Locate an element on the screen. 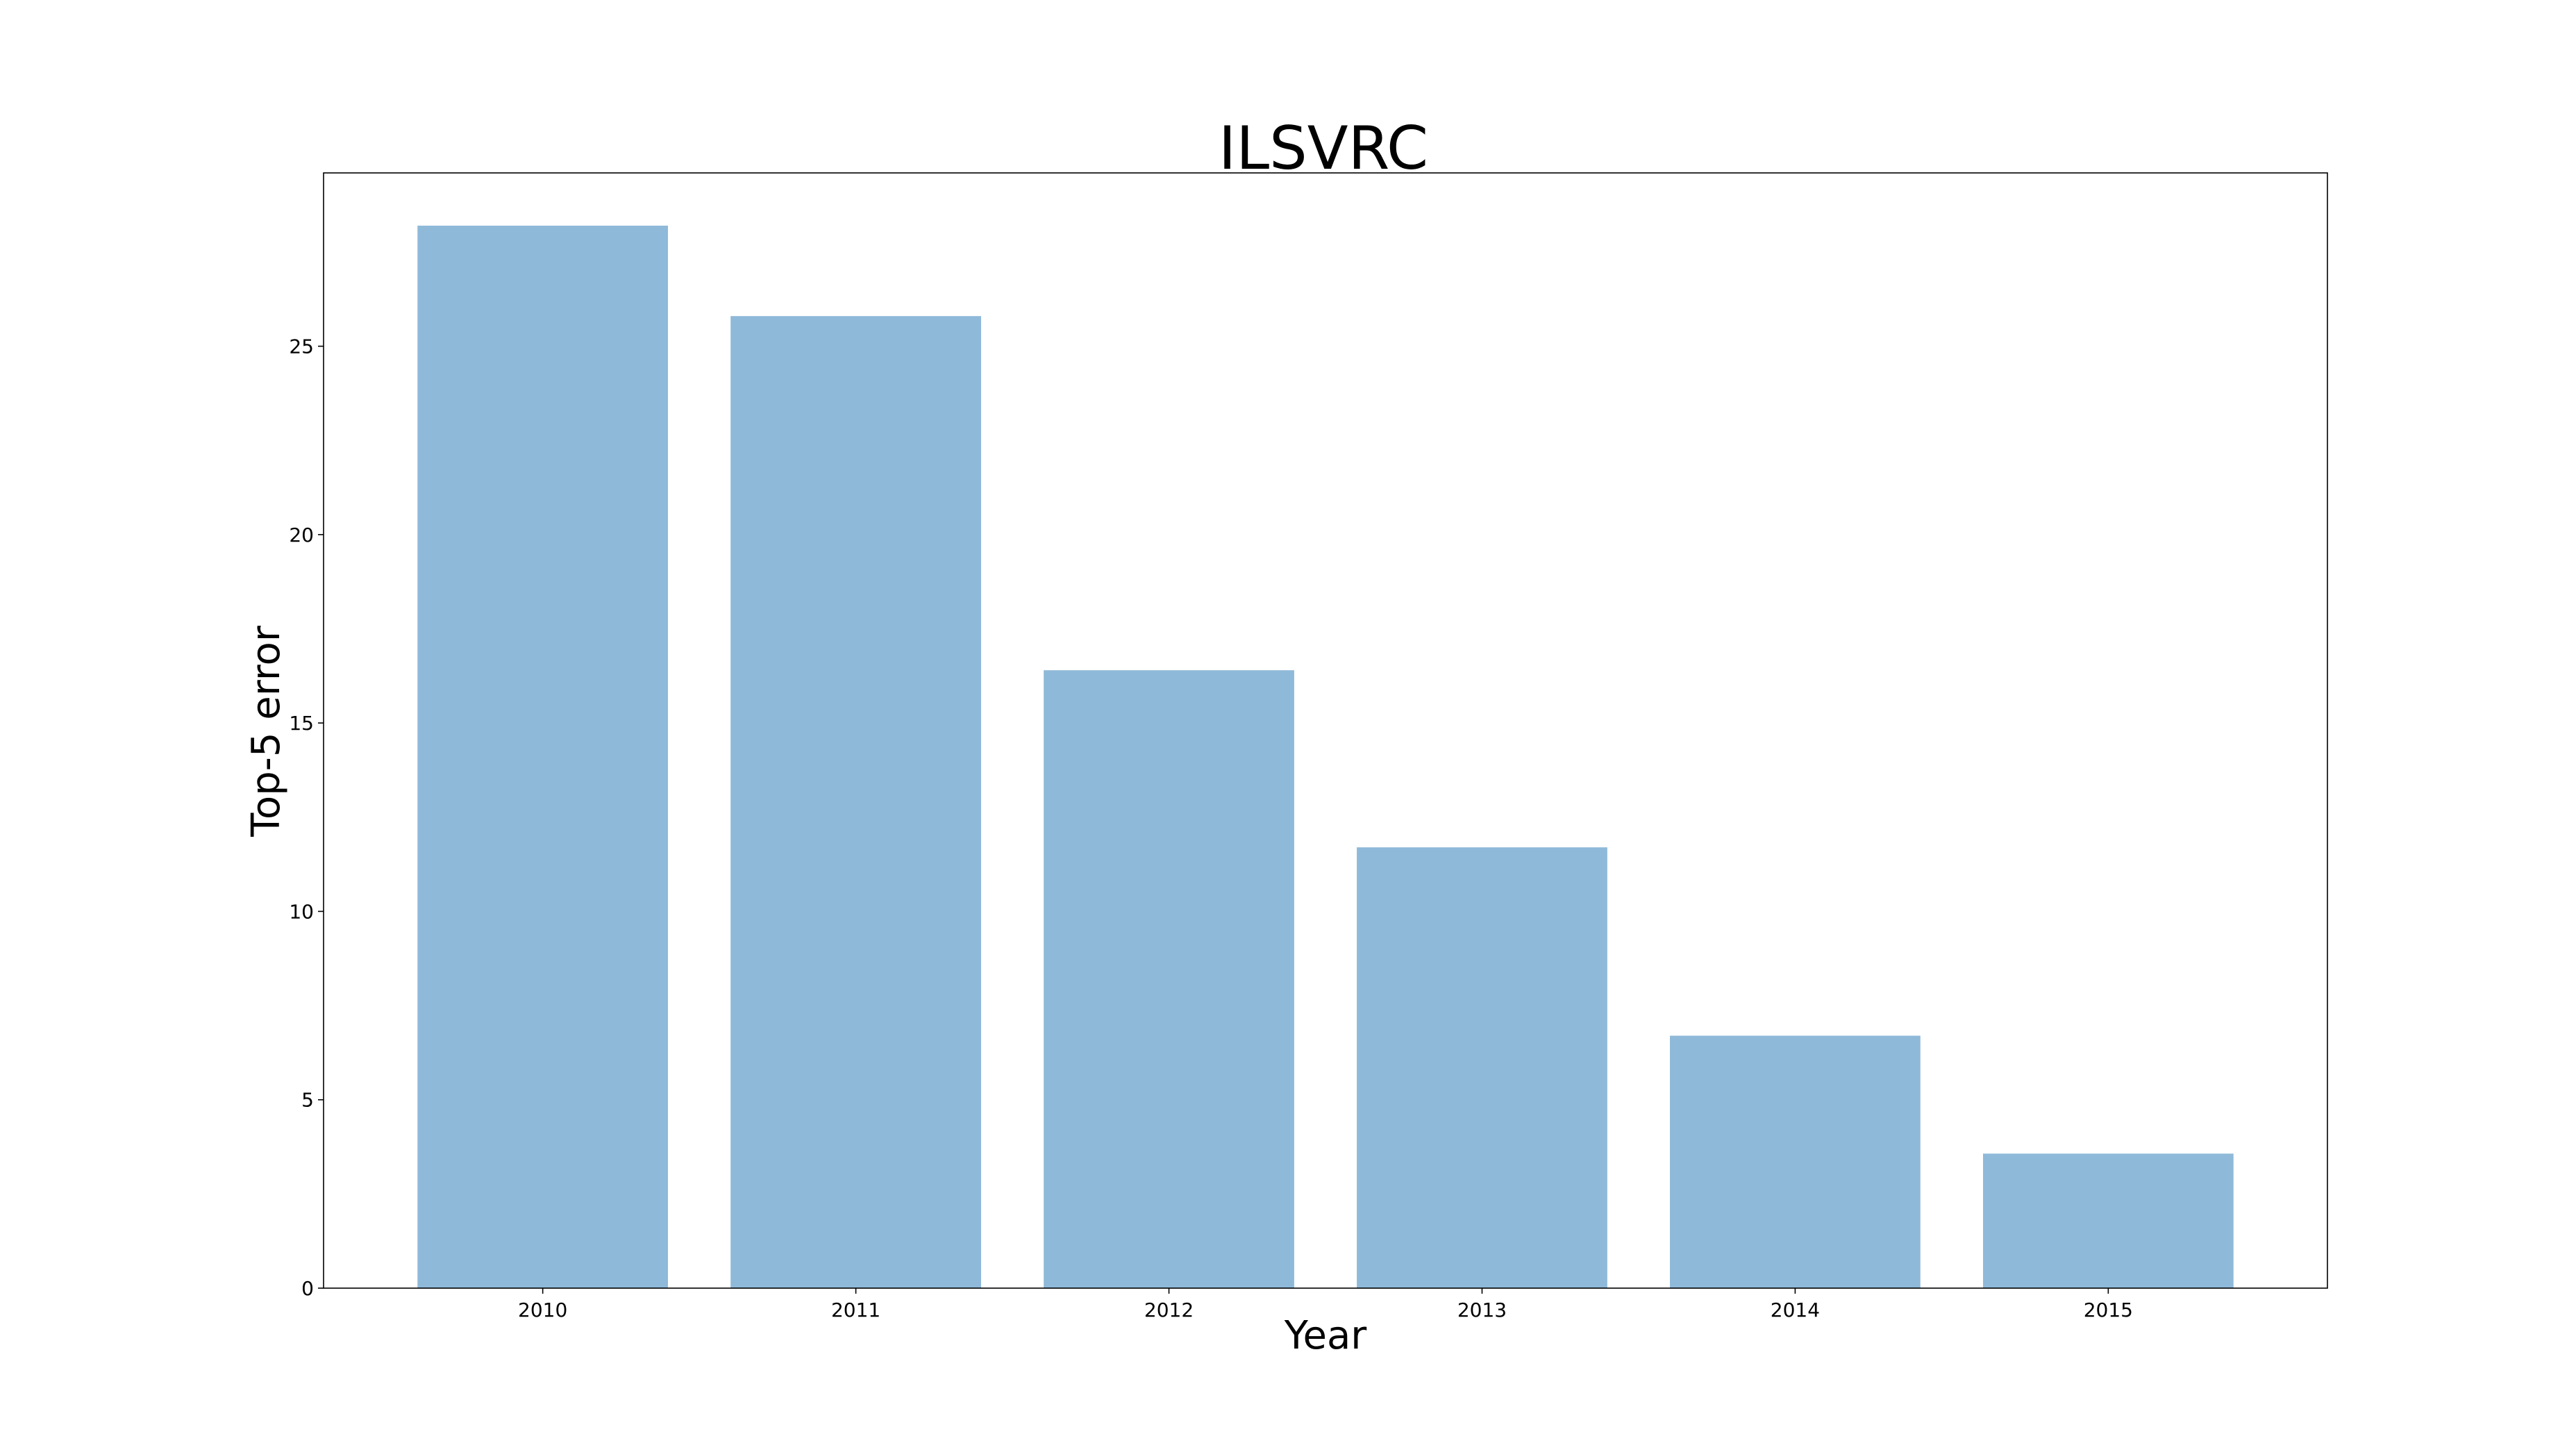 The image size is (2576, 1443). y-axis-ticks: 0 5 10 15 20 25 is located at coordinates (306, 817).